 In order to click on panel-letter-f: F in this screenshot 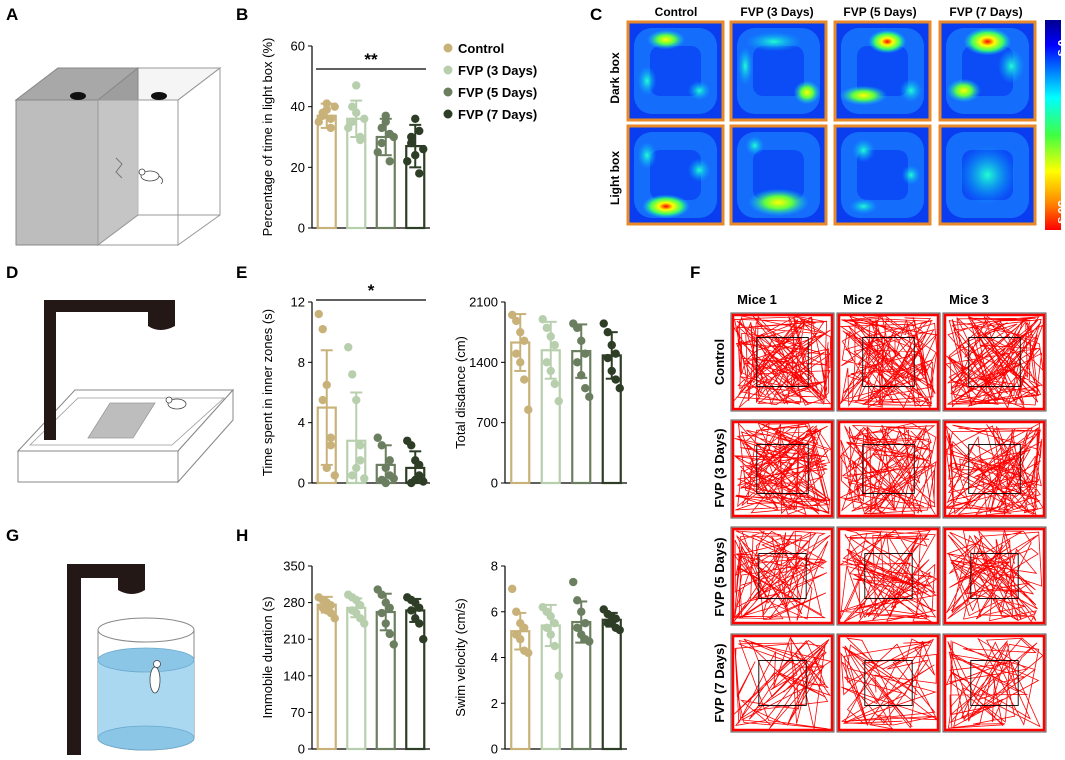, I will do `click(695, 272)`.